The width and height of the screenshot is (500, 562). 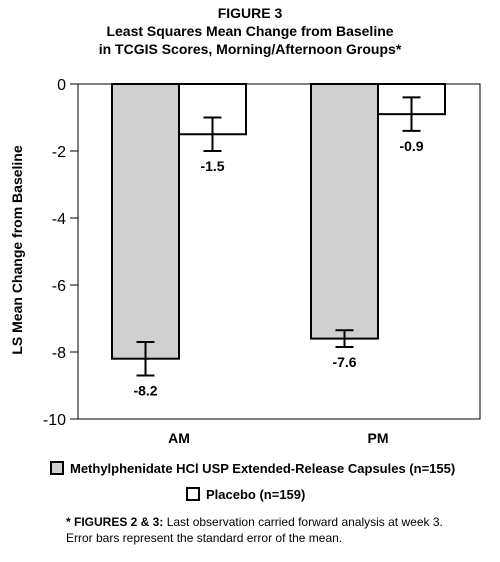 What do you see at coordinates (115, 522) in the screenshot?
I see `footnote-bold: * FIGURES 2 & 3:` at bounding box center [115, 522].